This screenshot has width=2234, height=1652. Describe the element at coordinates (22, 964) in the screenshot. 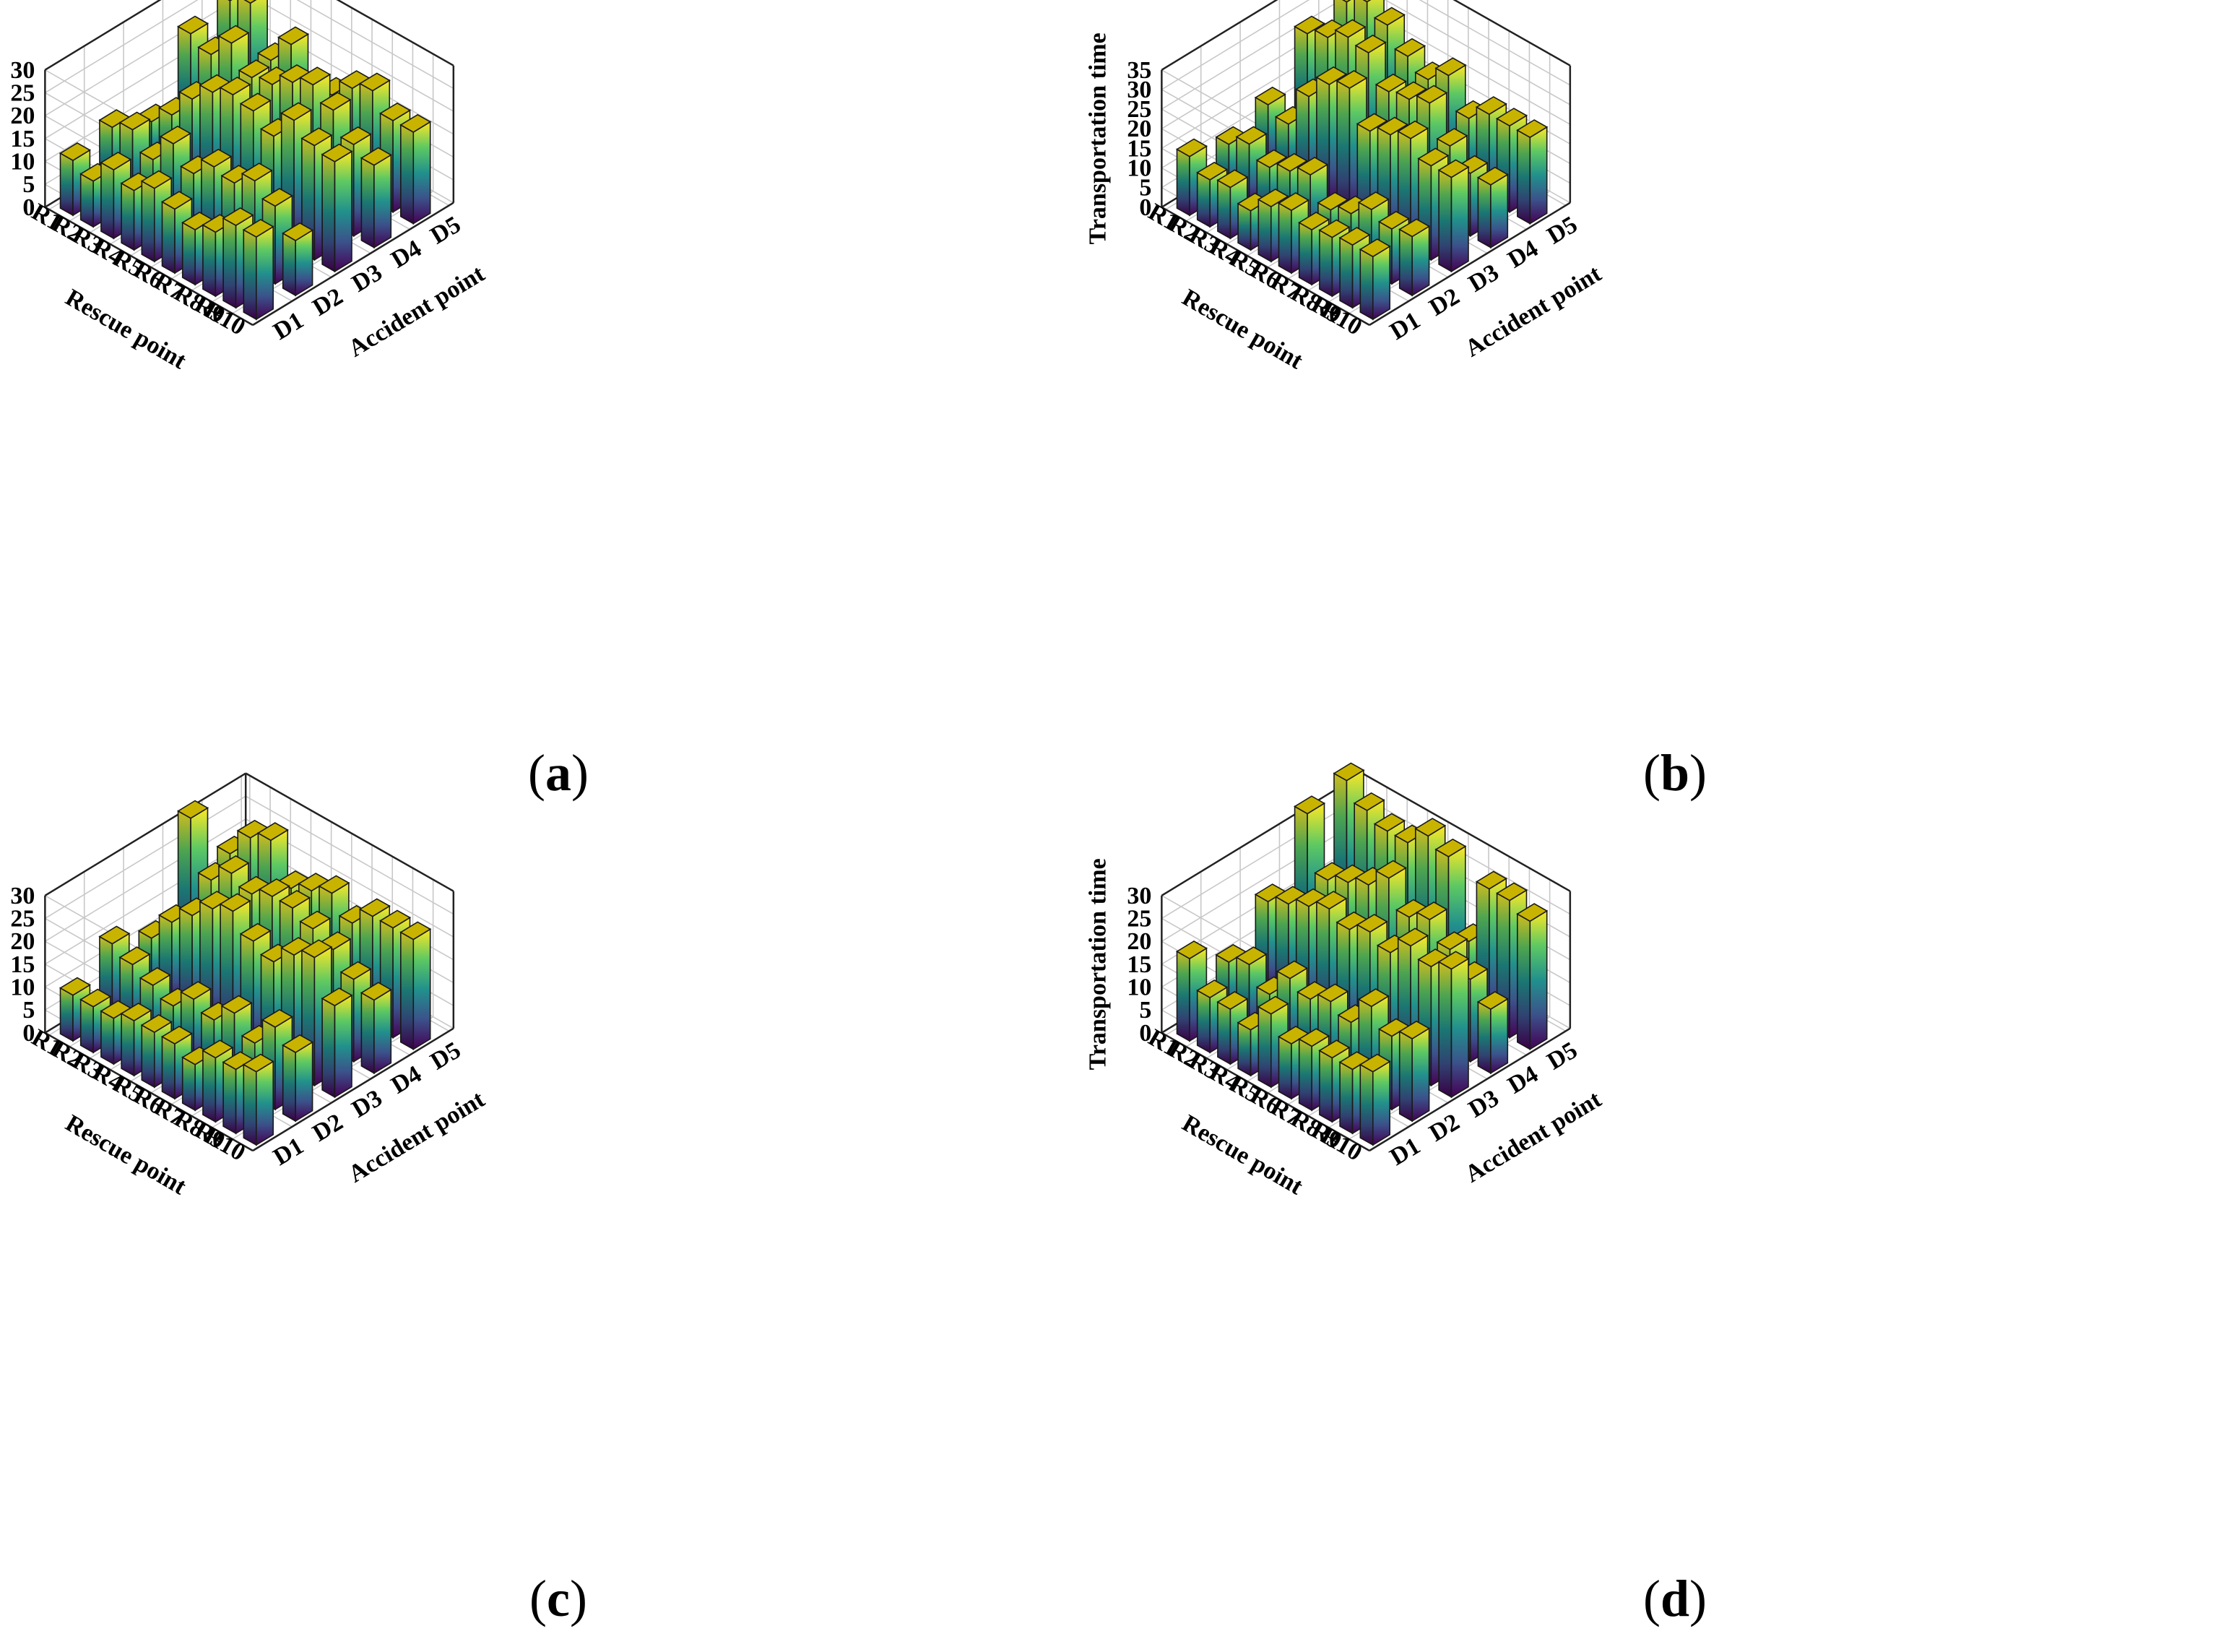

I see `z-tick-label: 15` at that location.